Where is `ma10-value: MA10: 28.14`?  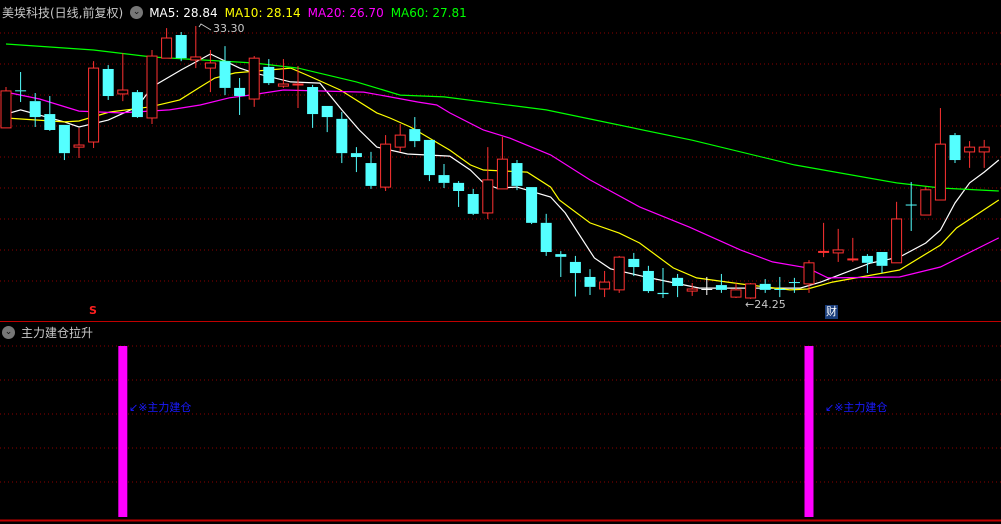
ma10-value: MA10: 28.14 is located at coordinates (262, 12).